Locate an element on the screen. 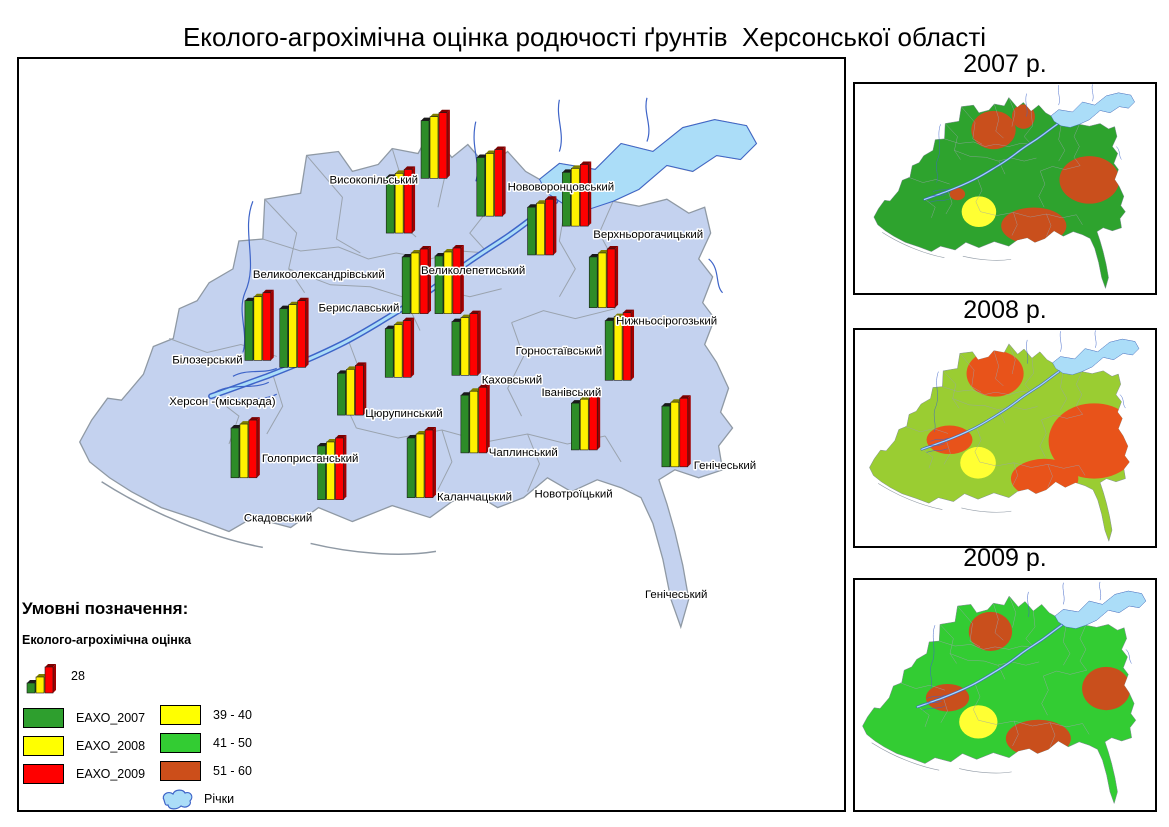 The width and height of the screenshot is (1169, 827). district-label: Великоолександрівський is located at coordinates (319, 275).